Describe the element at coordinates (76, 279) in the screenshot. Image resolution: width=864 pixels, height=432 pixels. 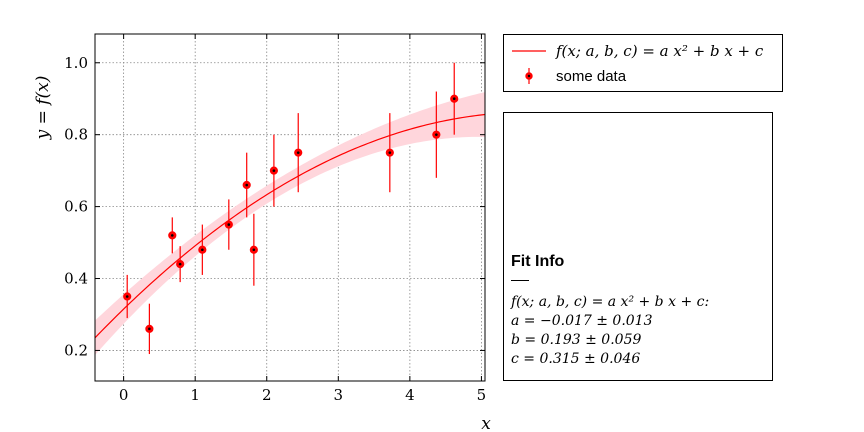
I see `y-tick-label: 0.4` at that location.